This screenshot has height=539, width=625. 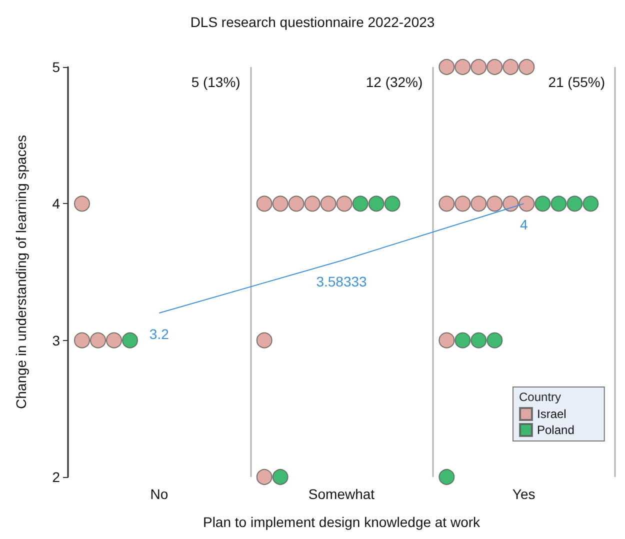 What do you see at coordinates (394, 82) in the screenshot?
I see `annotation: 12 (32%)` at bounding box center [394, 82].